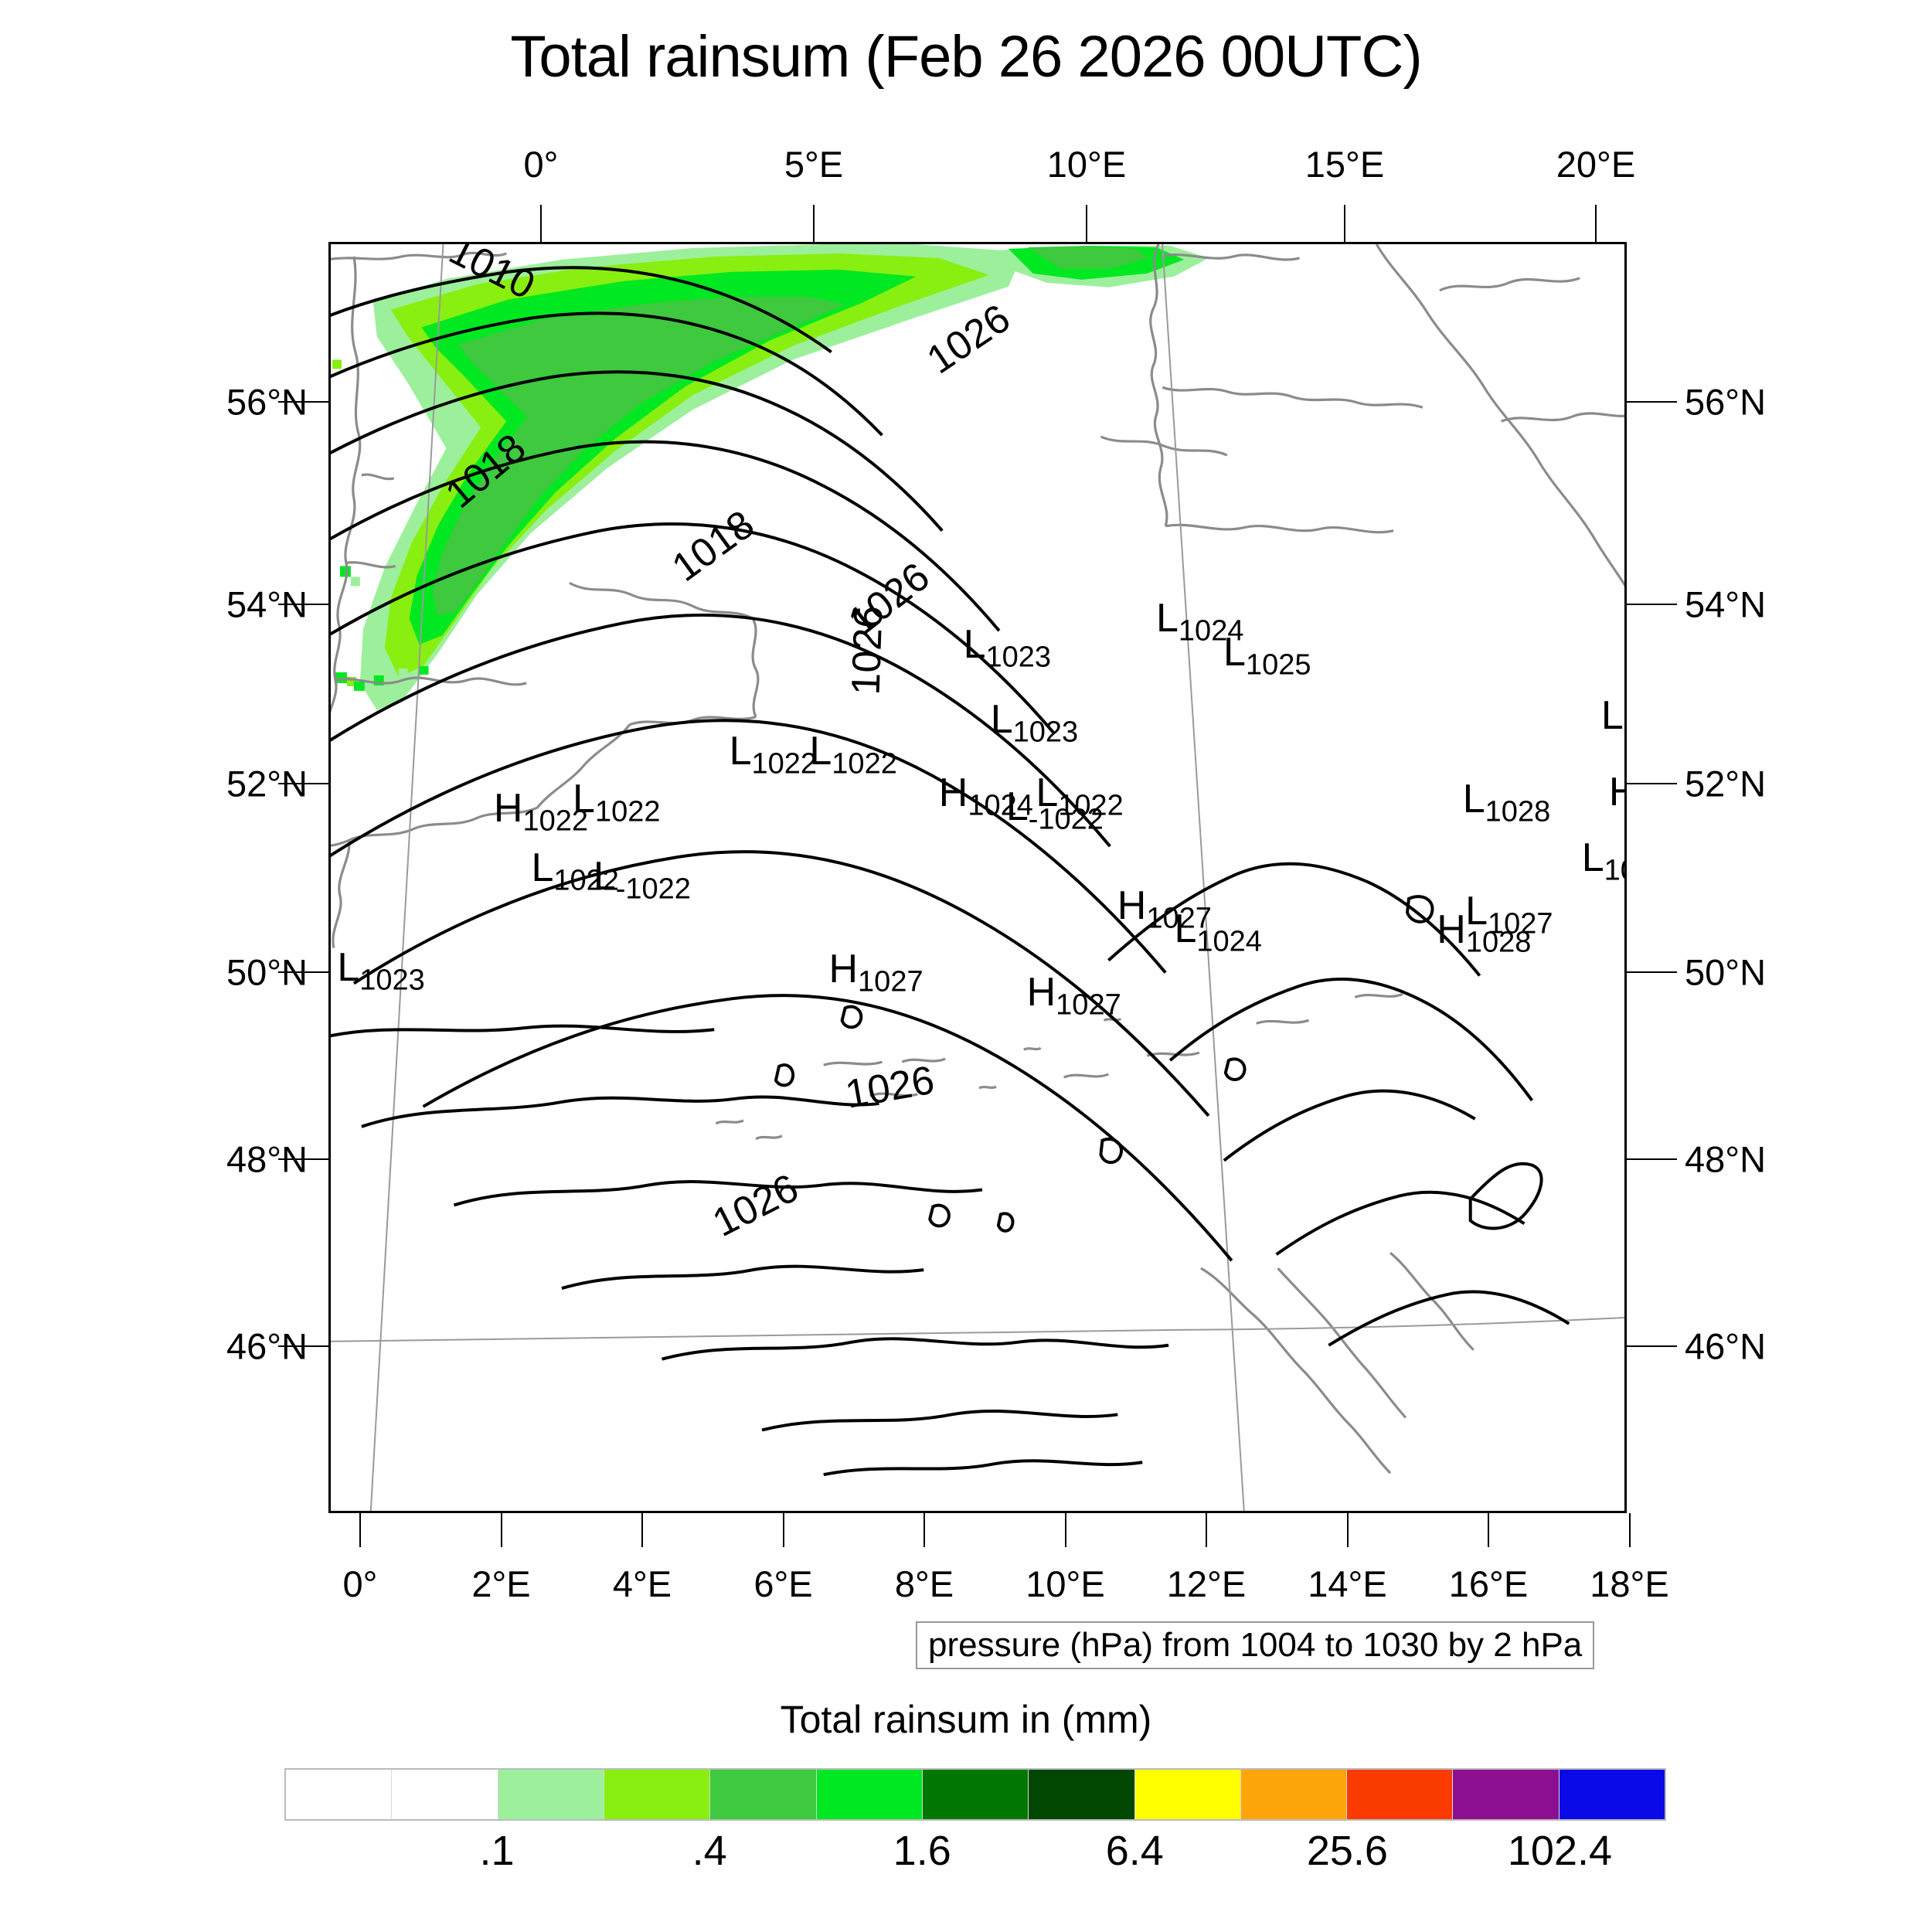  Describe the element at coordinates (814, 165) in the screenshot. I see `axis-top-tick-1: 5°E` at that location.